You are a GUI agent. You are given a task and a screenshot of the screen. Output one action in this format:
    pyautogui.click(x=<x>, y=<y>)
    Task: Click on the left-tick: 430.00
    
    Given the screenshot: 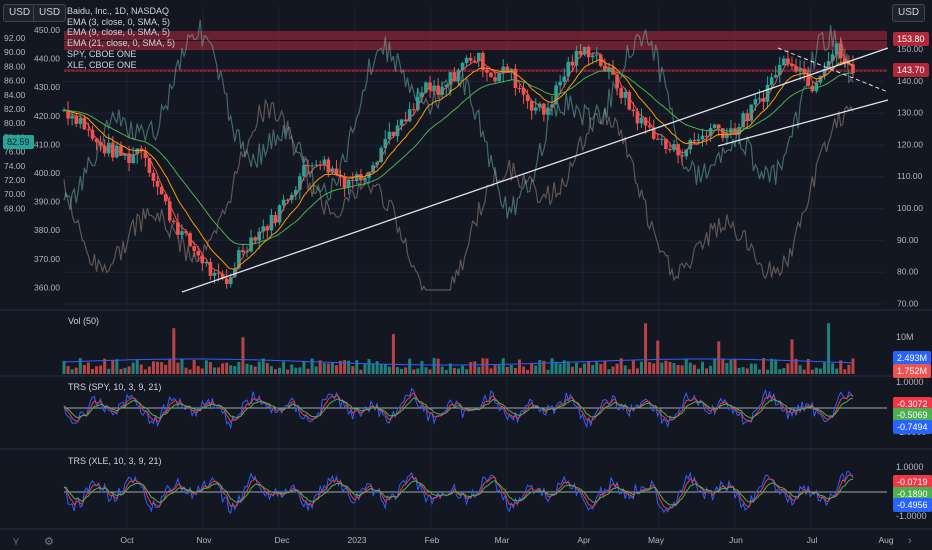 What is the action you would take?
    pyautogui.click(x=47, y=87)
    